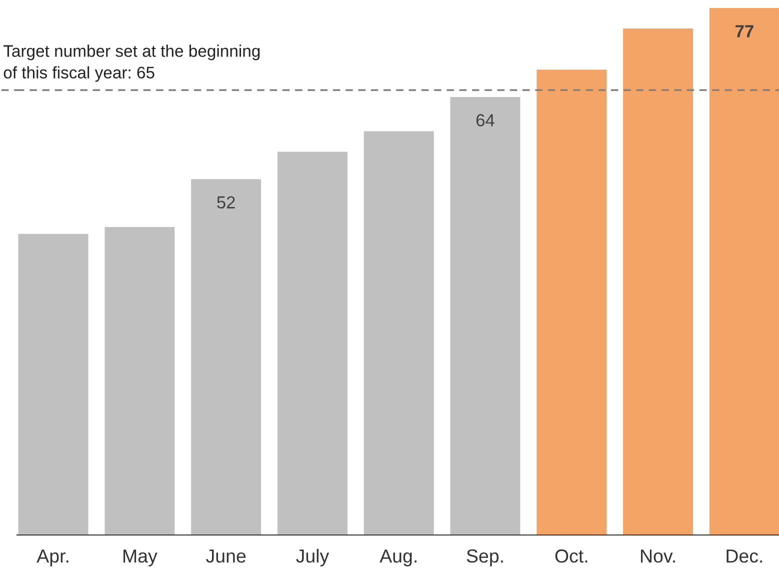 The image size is (779, 584). Describe the element at coordinates (226, 202) in the screenshot. I see `data-label: 52` at that location.